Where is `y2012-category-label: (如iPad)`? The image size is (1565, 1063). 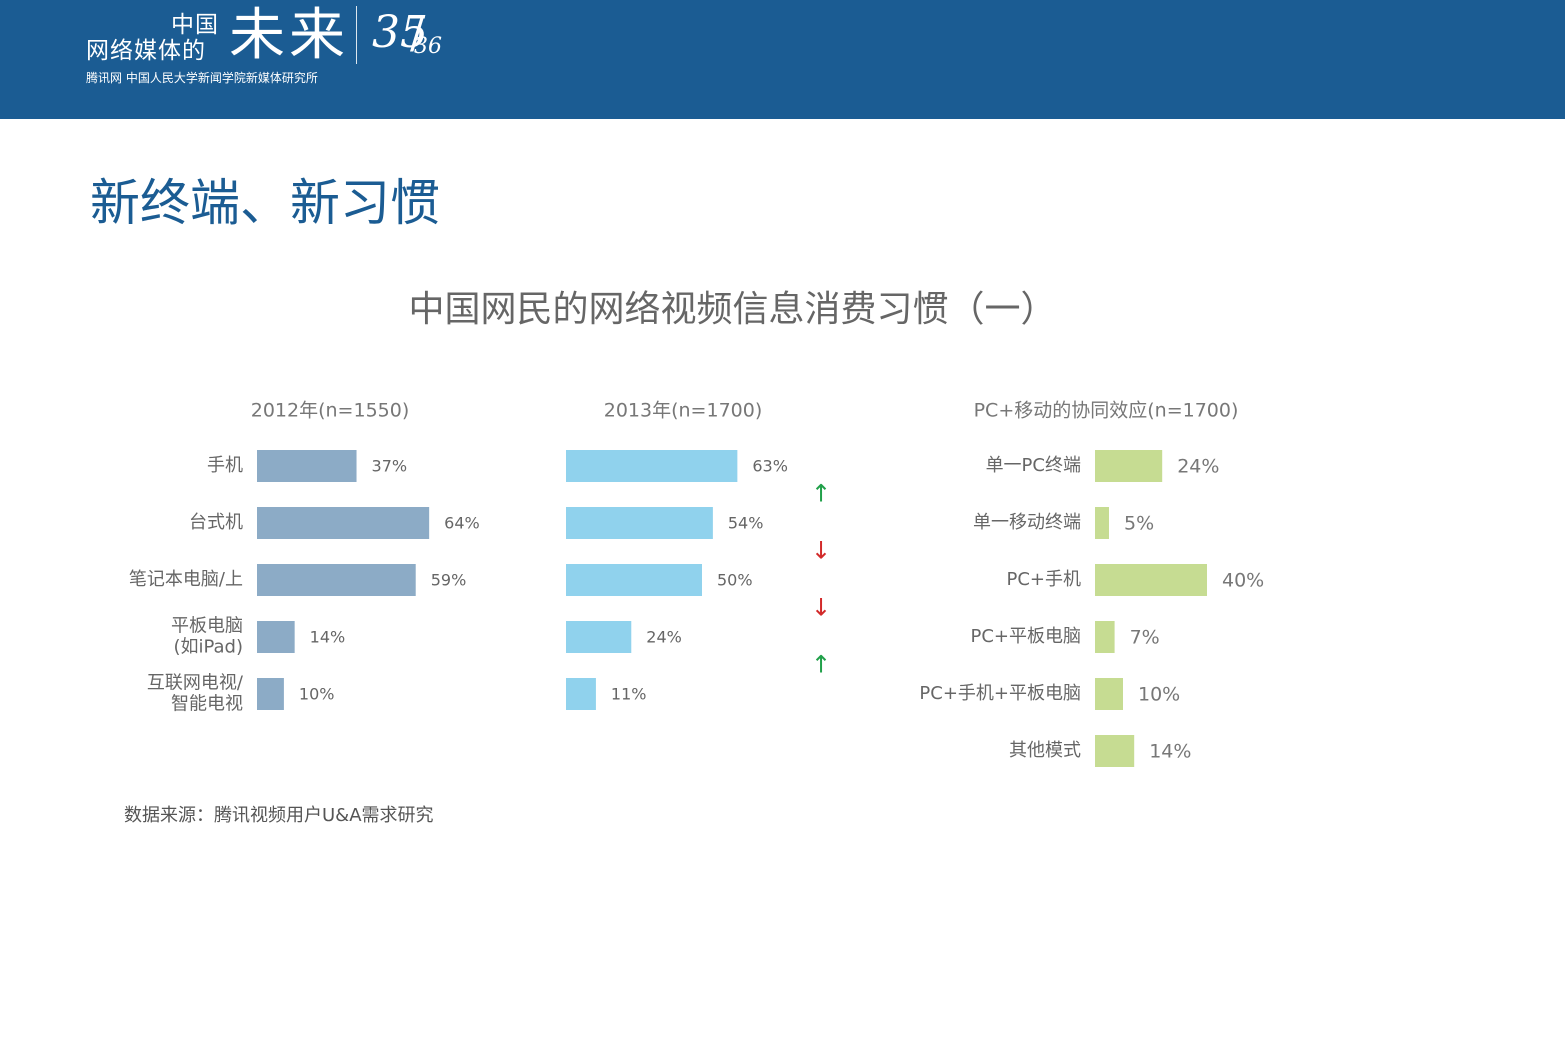
y2012-category-label: (如iPad) is located at coordinates (208, 647).